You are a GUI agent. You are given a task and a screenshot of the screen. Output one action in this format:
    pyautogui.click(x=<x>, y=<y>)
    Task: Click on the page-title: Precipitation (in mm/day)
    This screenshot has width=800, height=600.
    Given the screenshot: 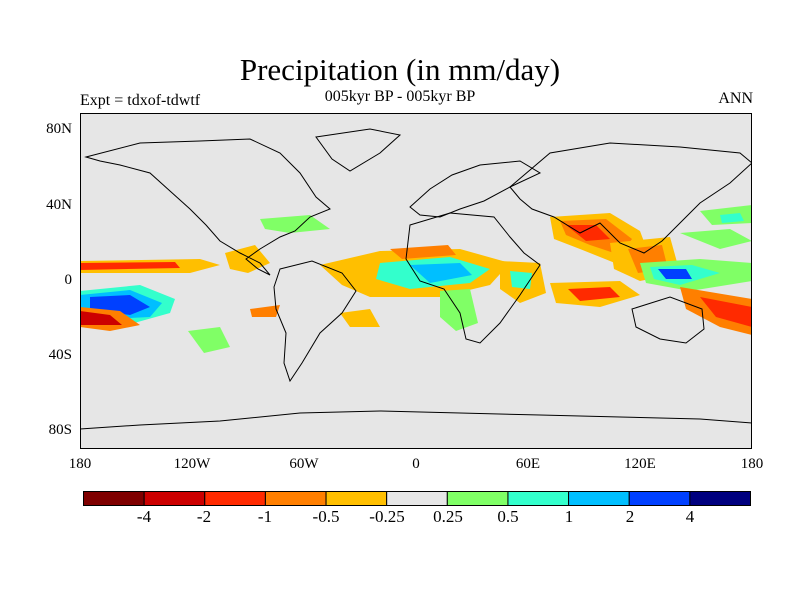 What is the action you would take?
    pyautogui.click(x=400, y=69)
    